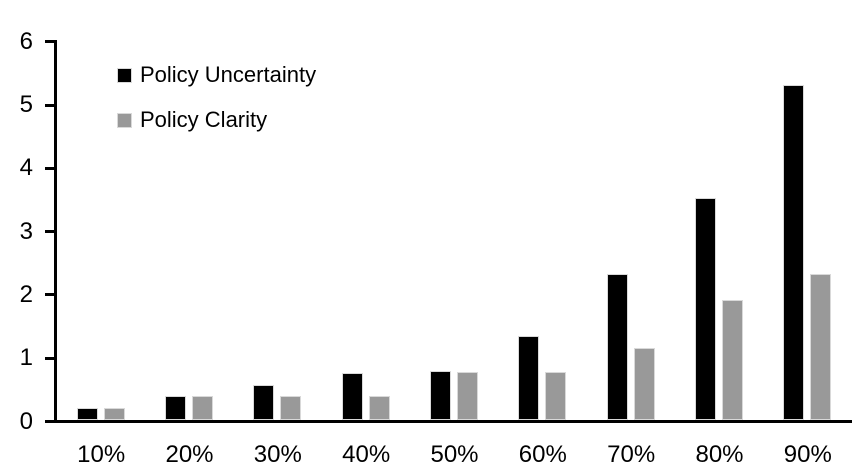 The image size is (852, 475). I want to click on x-axis-category-label: 50%, so click(454, 454).